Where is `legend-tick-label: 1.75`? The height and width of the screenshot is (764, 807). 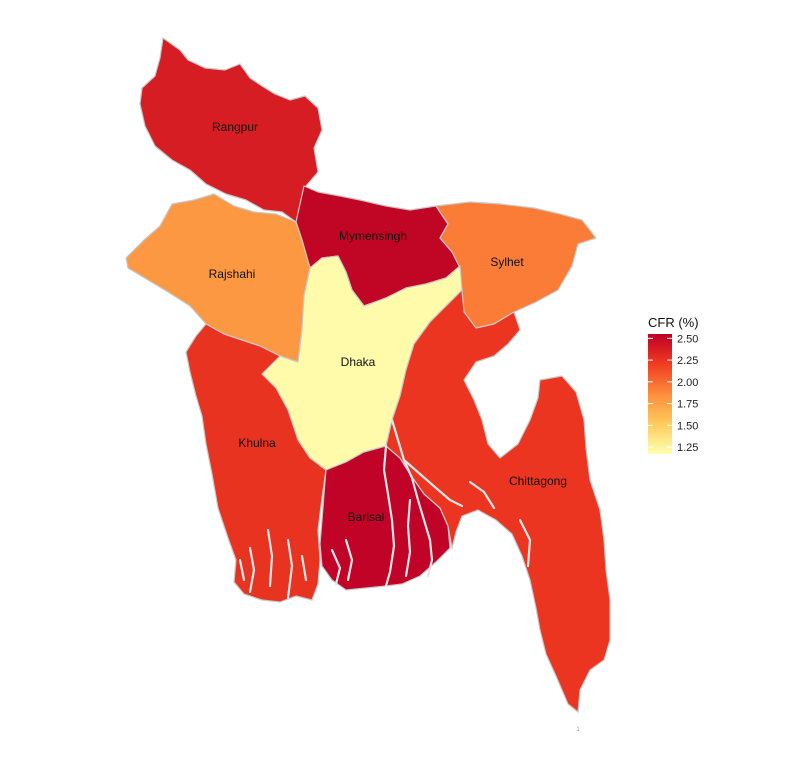
legend-tick-label: 1.75 is located at coordinates (687, 405).